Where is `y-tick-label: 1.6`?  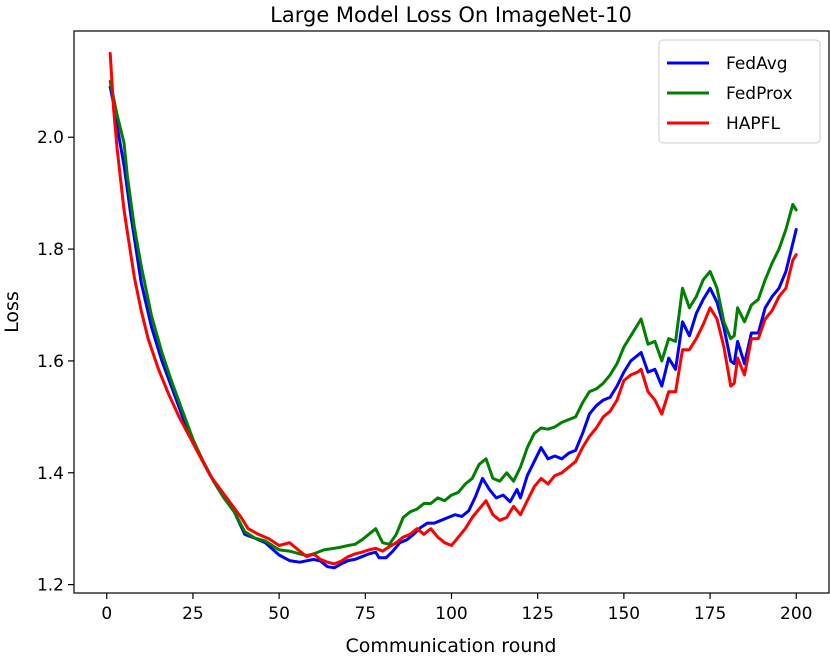
y-tick-label: 1.6 is located at coordinates (50, 362).